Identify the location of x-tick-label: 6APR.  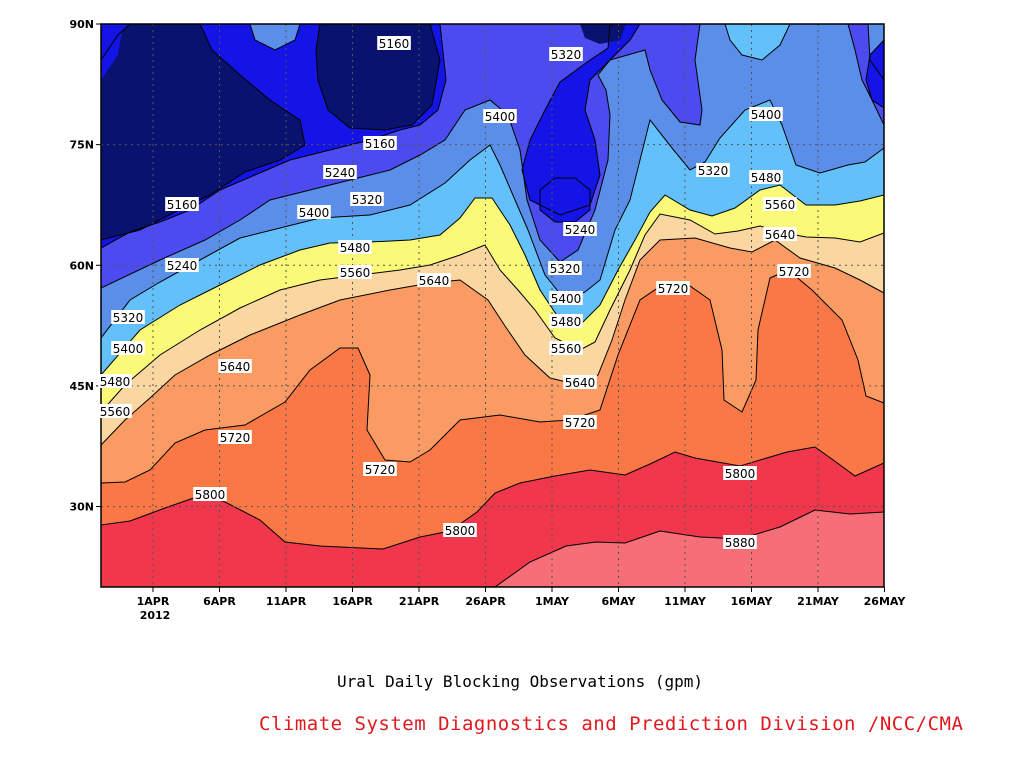
(219, 601).